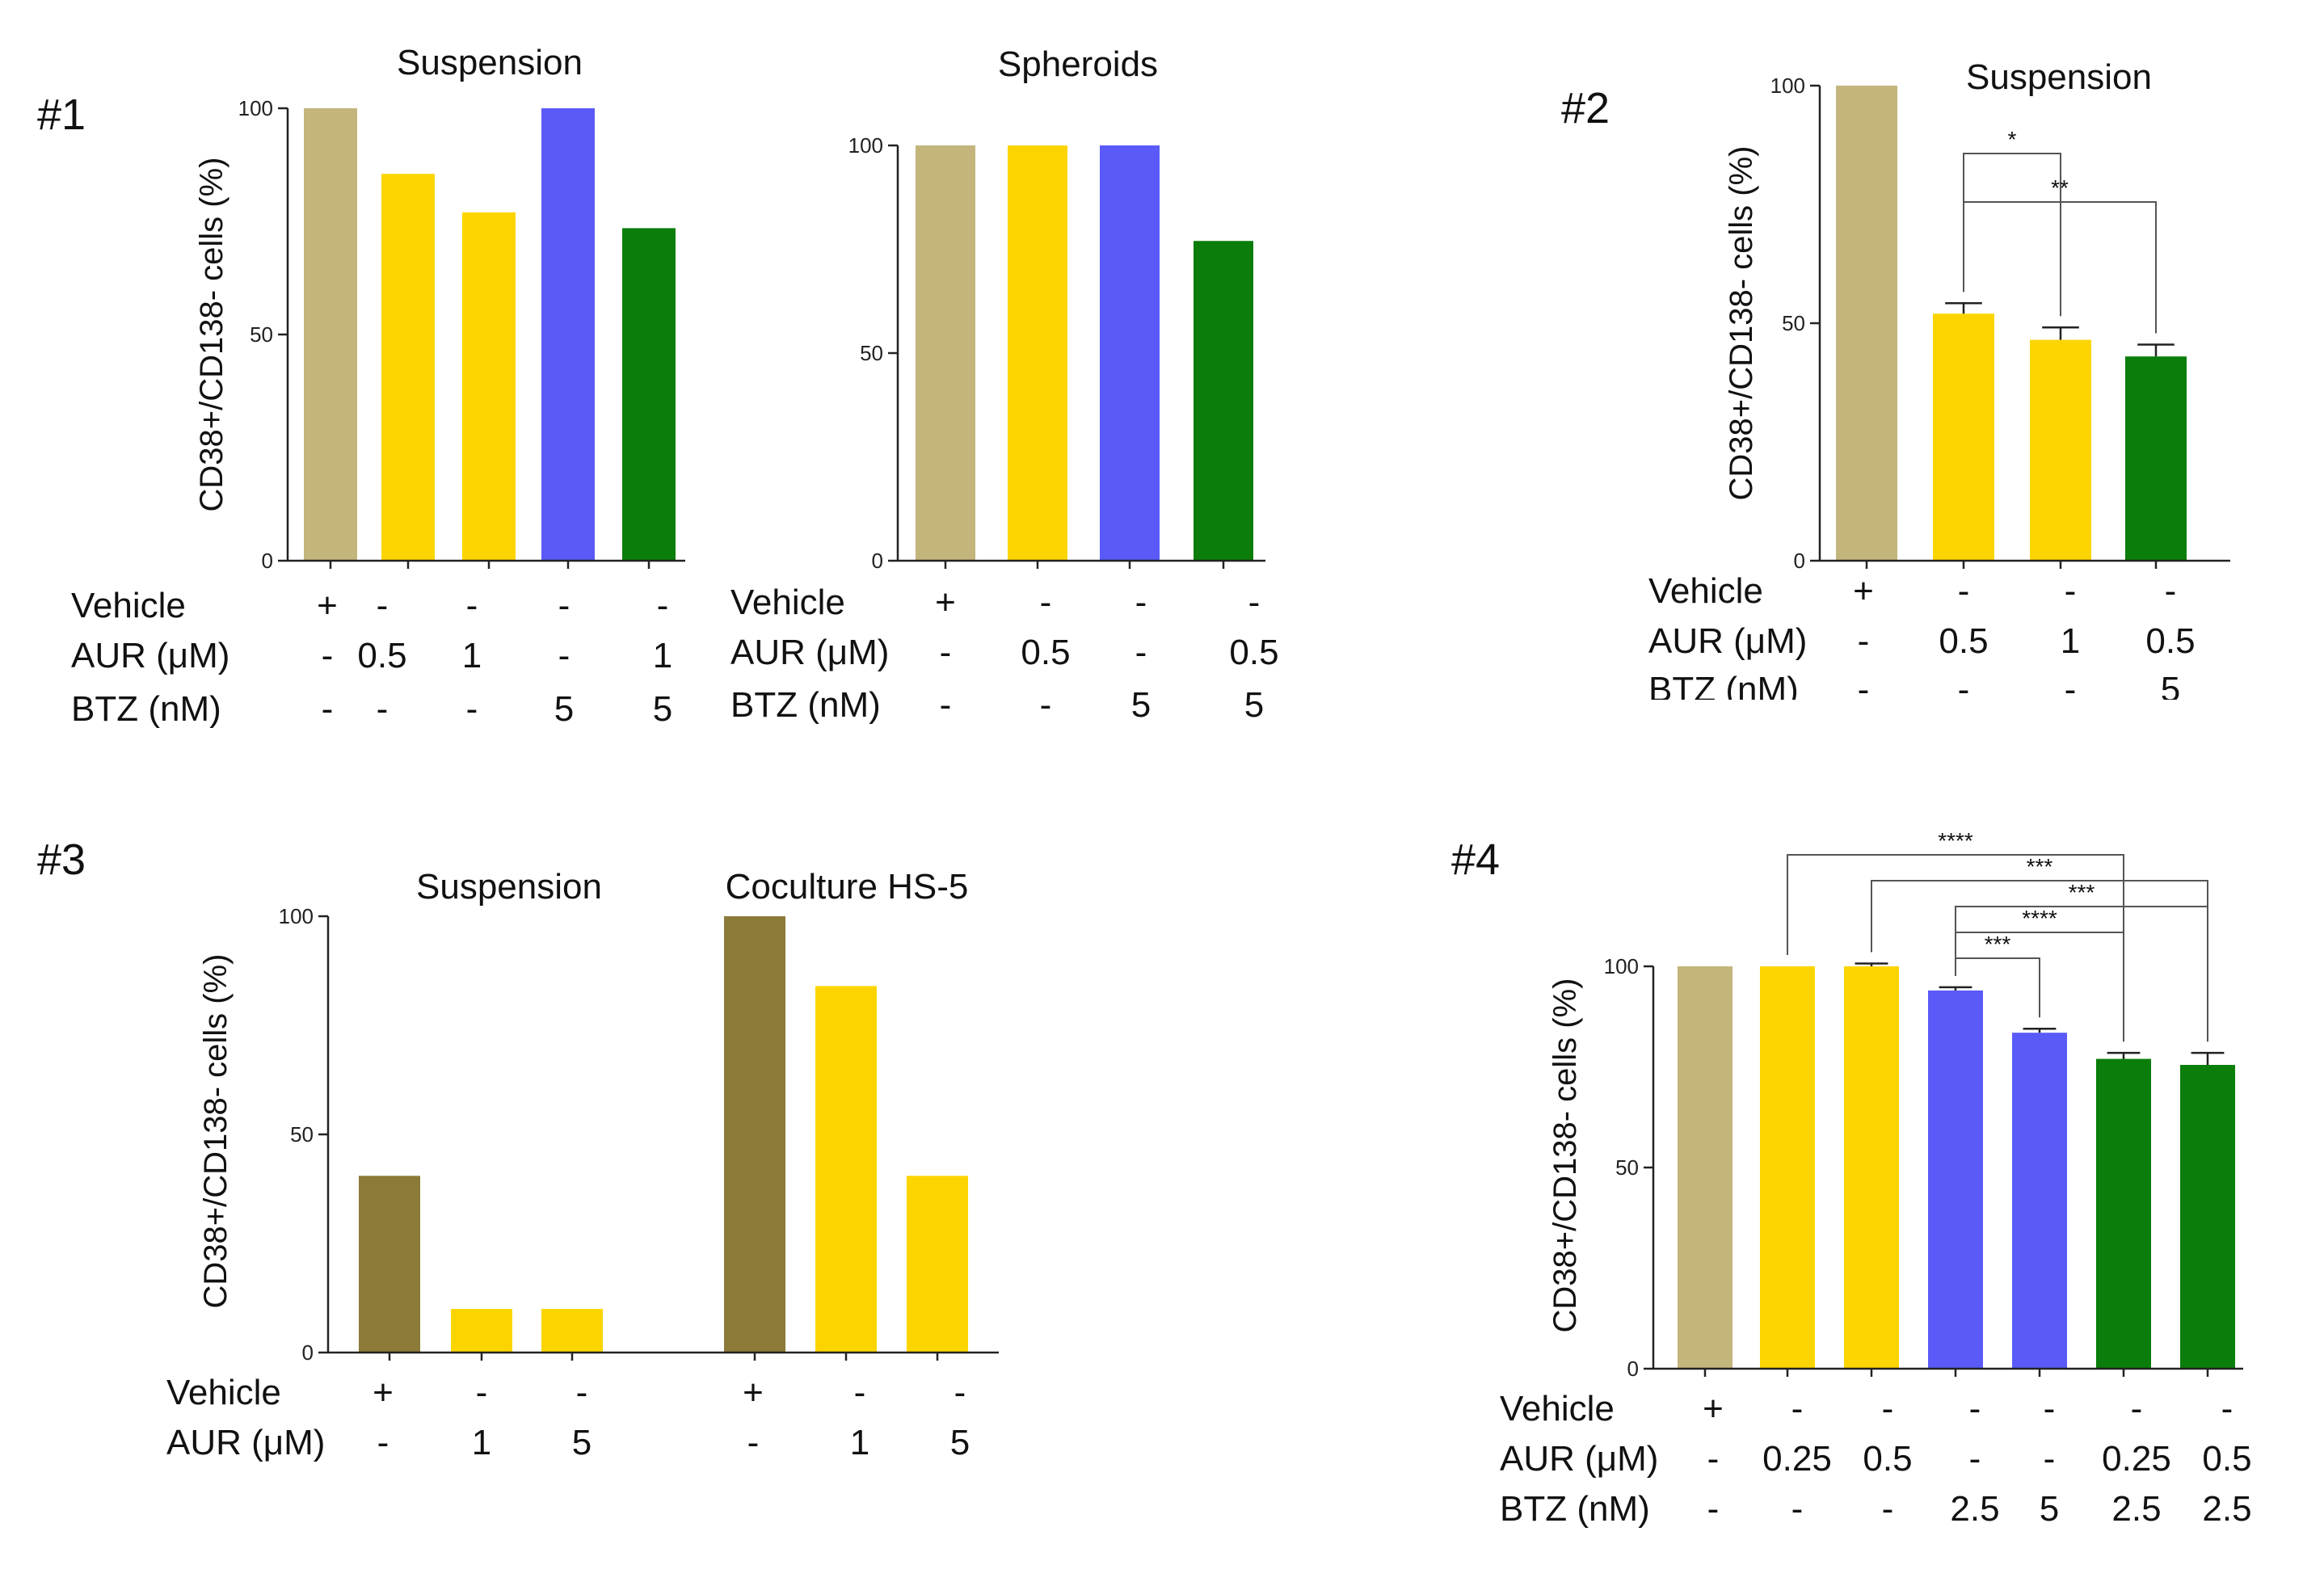  Describe the element at coordinates (568, 1417) in the screenshot. I see `condition-table: Vehicle + - - + - - AUR (μM) - 1 5 - 1 5` at that location.